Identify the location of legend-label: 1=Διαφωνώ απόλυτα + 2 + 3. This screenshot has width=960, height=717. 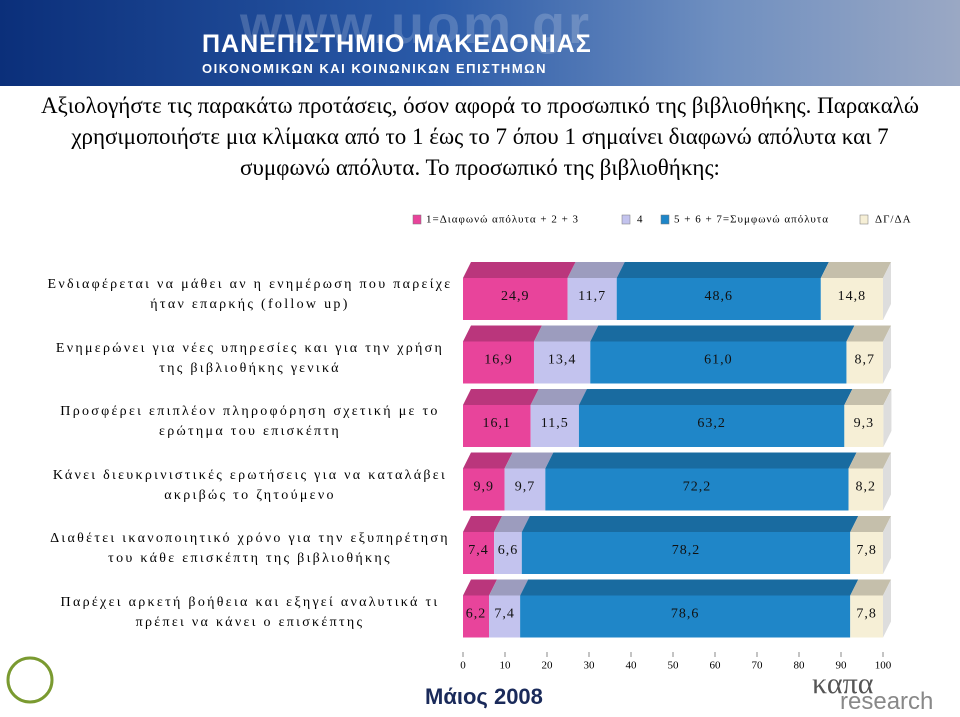
(502, 220).